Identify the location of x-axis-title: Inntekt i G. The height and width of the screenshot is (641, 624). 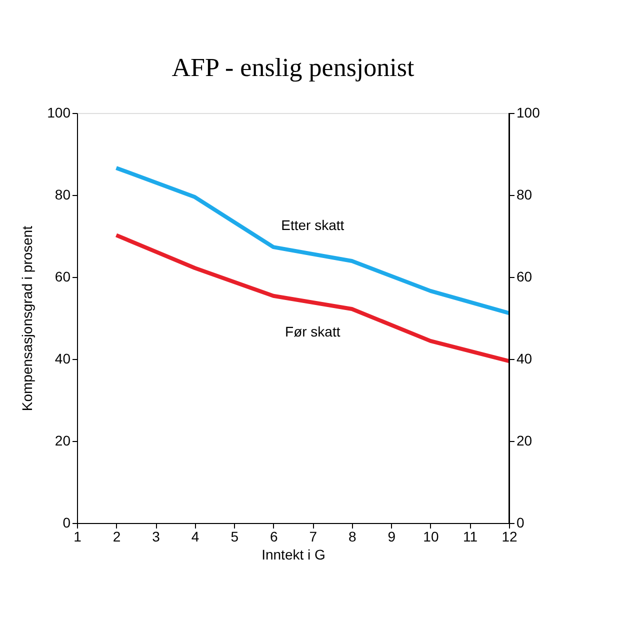
(294, 554).